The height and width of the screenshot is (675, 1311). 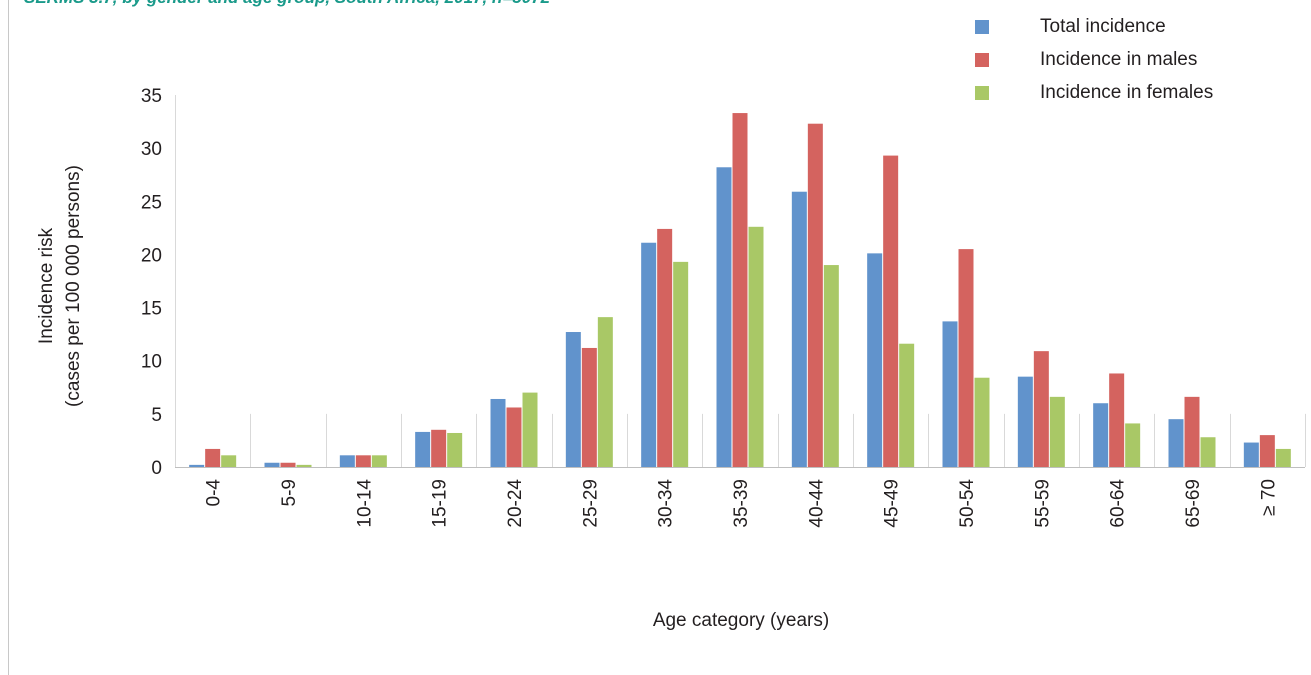 I want to click on y-tick-label: 0, so click(x=156, y=468).